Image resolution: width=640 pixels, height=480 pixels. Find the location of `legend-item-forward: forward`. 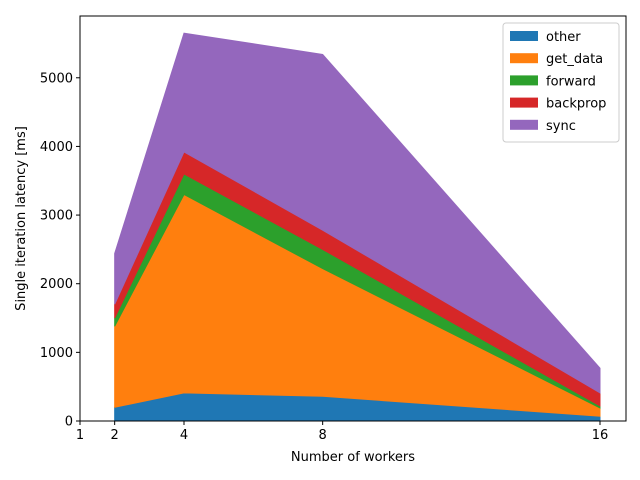

legend-item-forward: forward is located at coordinates (553, 81).